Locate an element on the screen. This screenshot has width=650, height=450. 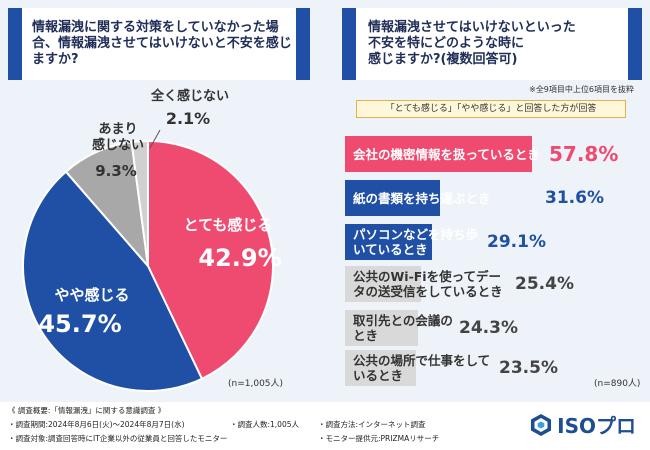
hexagon-logo-icon is located at coordinates (541, 424).